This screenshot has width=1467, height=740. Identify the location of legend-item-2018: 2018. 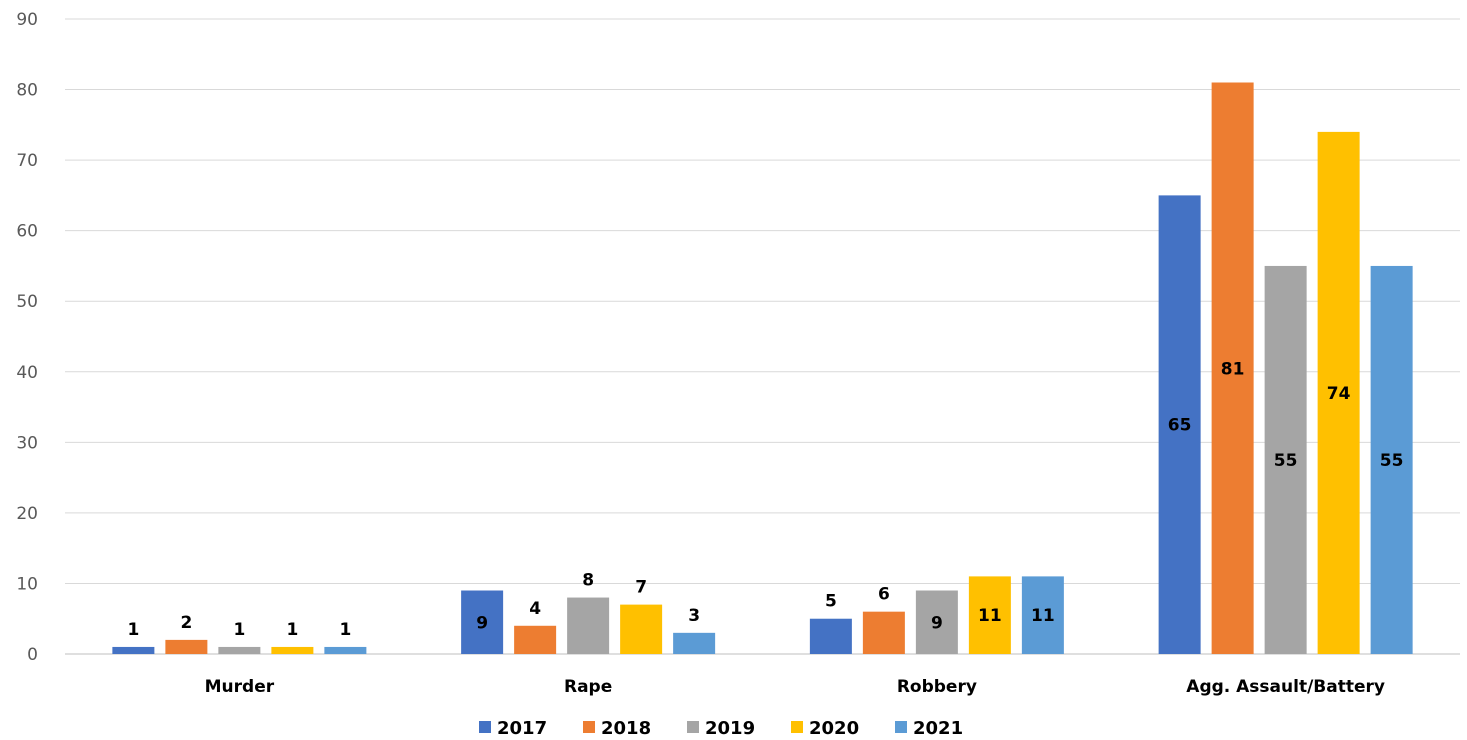
(617, 728).